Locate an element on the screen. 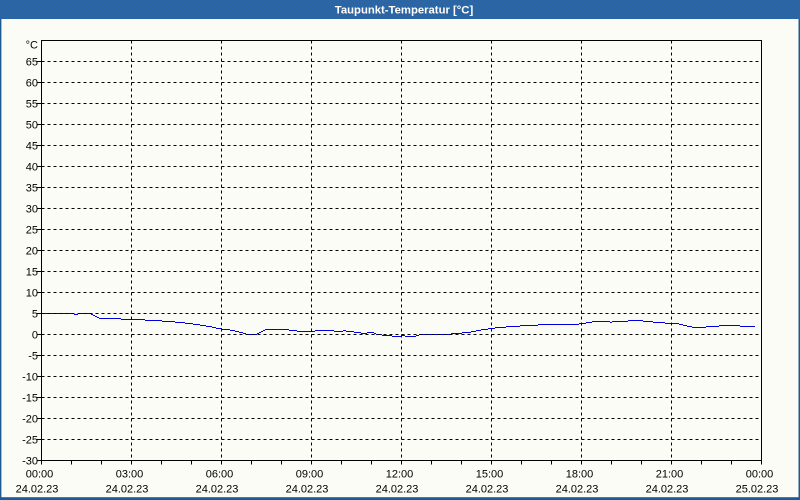 This screenshot has height=500, width=800. svg-text: 09:00 is located at coordinates (310, 475).